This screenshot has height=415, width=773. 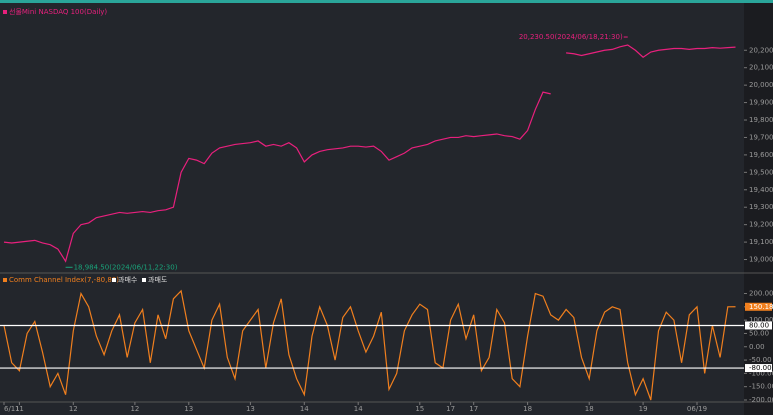 I want to click on x-tick-label: 06/19, so click(x=697, y=409).